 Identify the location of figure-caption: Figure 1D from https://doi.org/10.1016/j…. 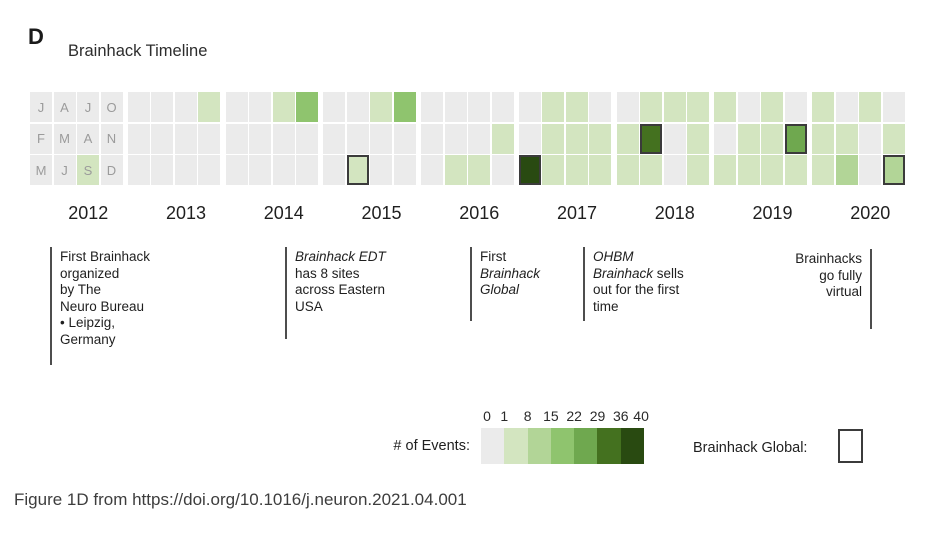
(240, 499).